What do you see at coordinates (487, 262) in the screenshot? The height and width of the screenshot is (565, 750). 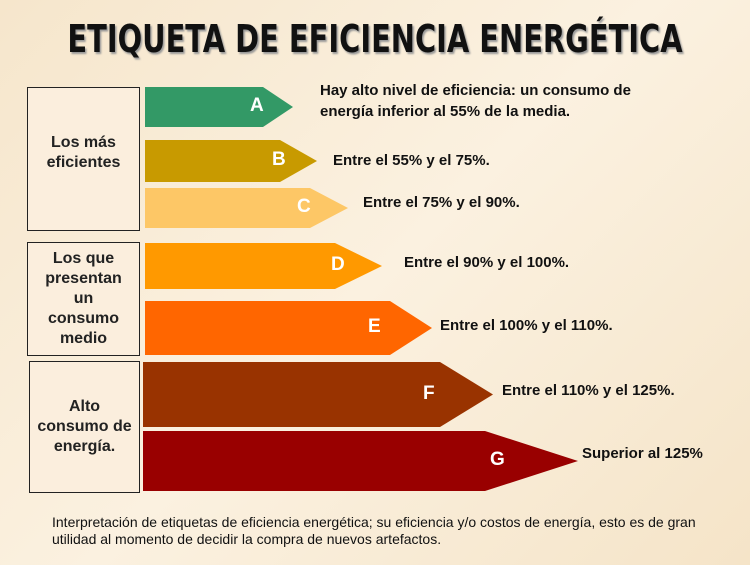 I see `class-description: Entre el 90% y el 100%.` at bounding box center [487, 262].